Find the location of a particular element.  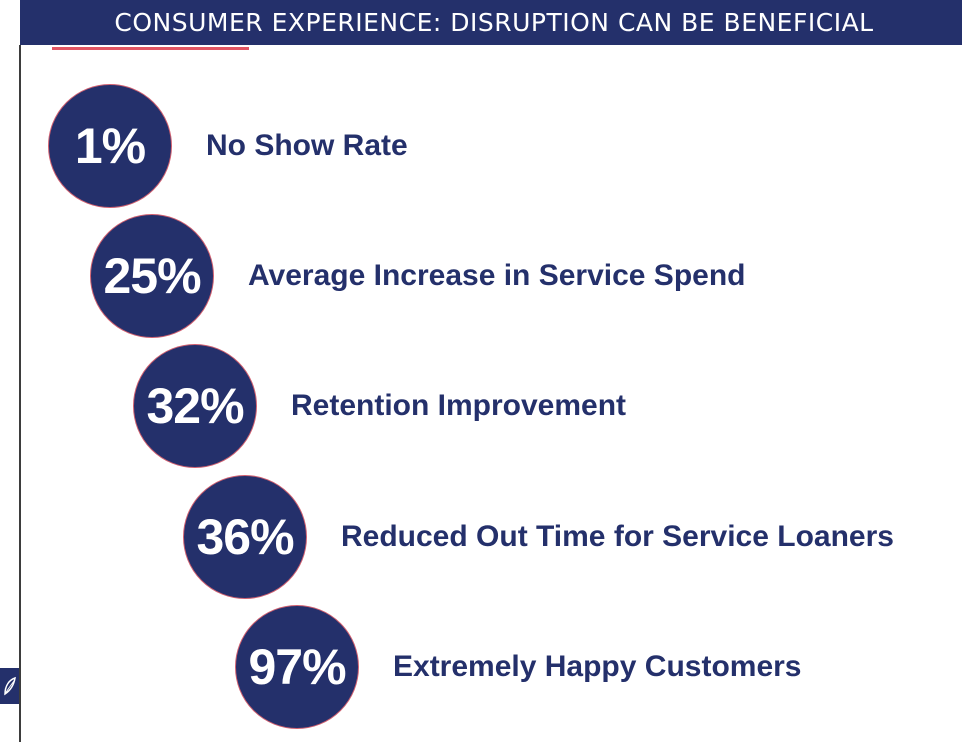

stat-label: Retention Improvement is located at coordinates (459, 405).